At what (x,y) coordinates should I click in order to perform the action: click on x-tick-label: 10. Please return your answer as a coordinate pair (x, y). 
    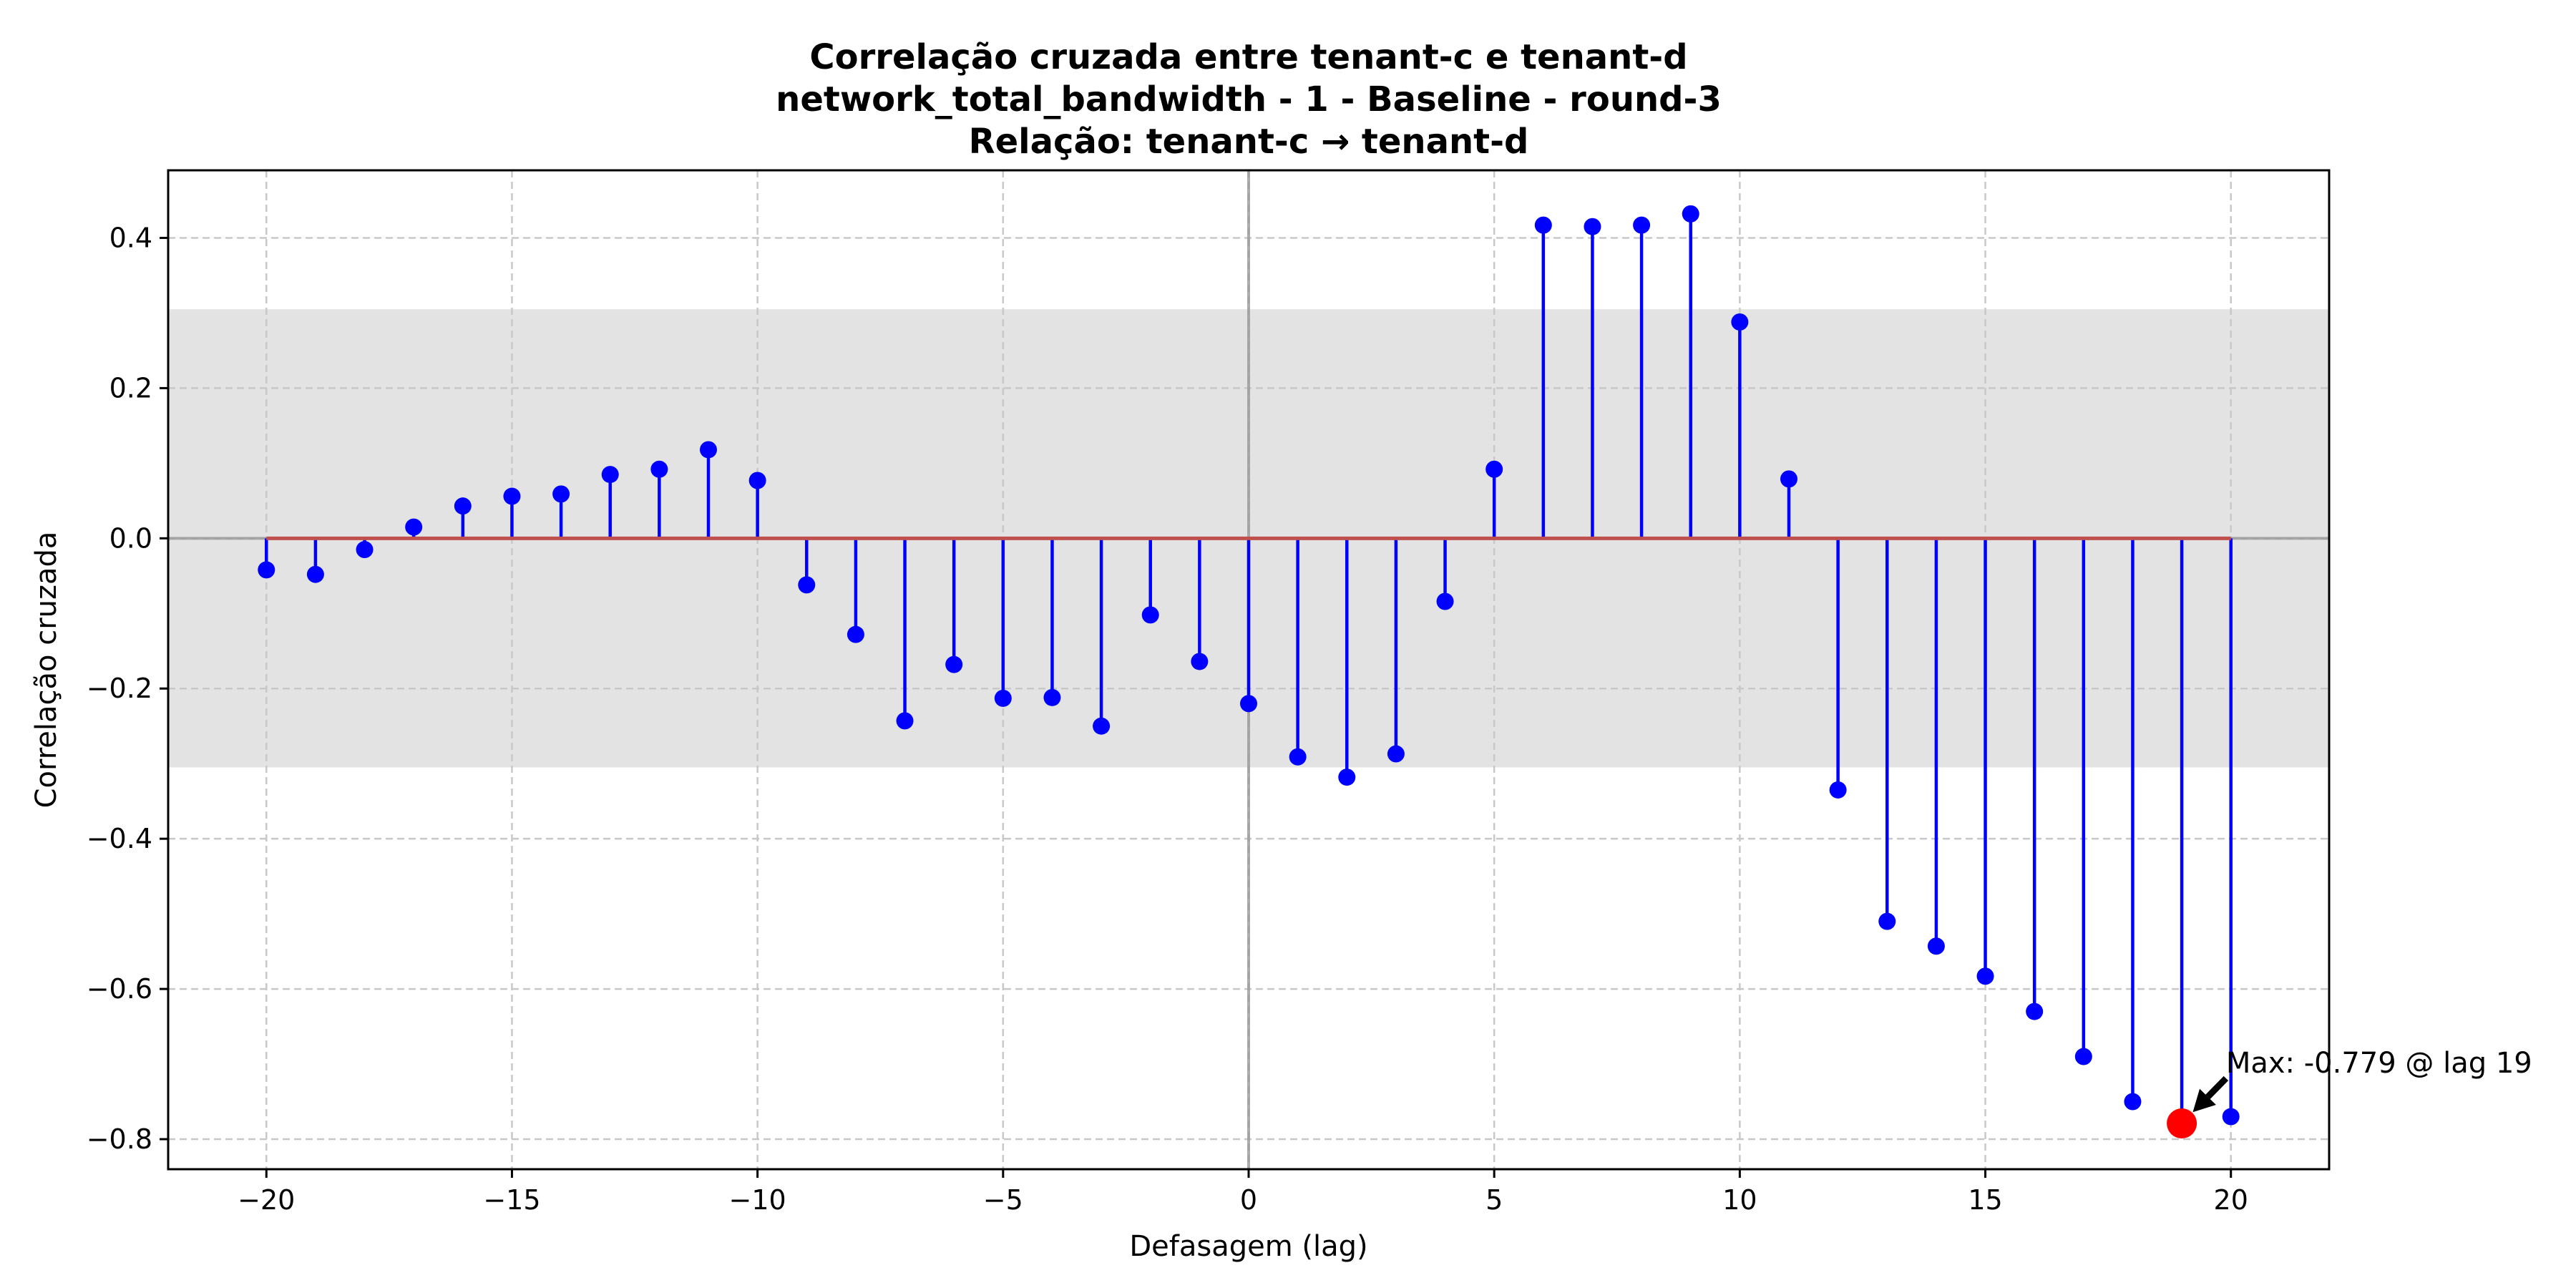
    Looking at the image, I should click on (1739, 1200).